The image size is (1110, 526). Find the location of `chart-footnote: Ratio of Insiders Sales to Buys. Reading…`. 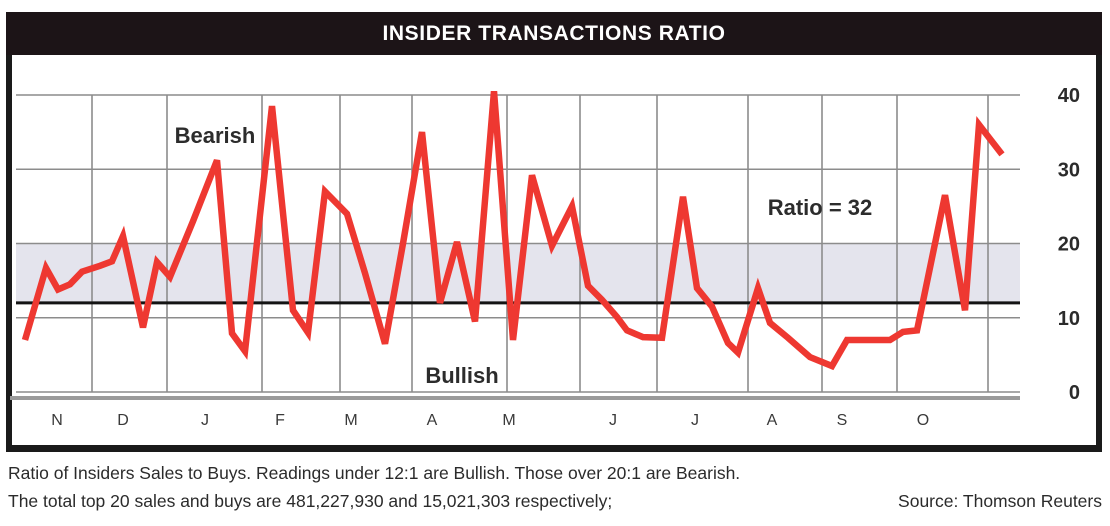

chart-footnote: Ratio of Insiders Sales to Buys. Reading… is located at coordinates (555, 487).